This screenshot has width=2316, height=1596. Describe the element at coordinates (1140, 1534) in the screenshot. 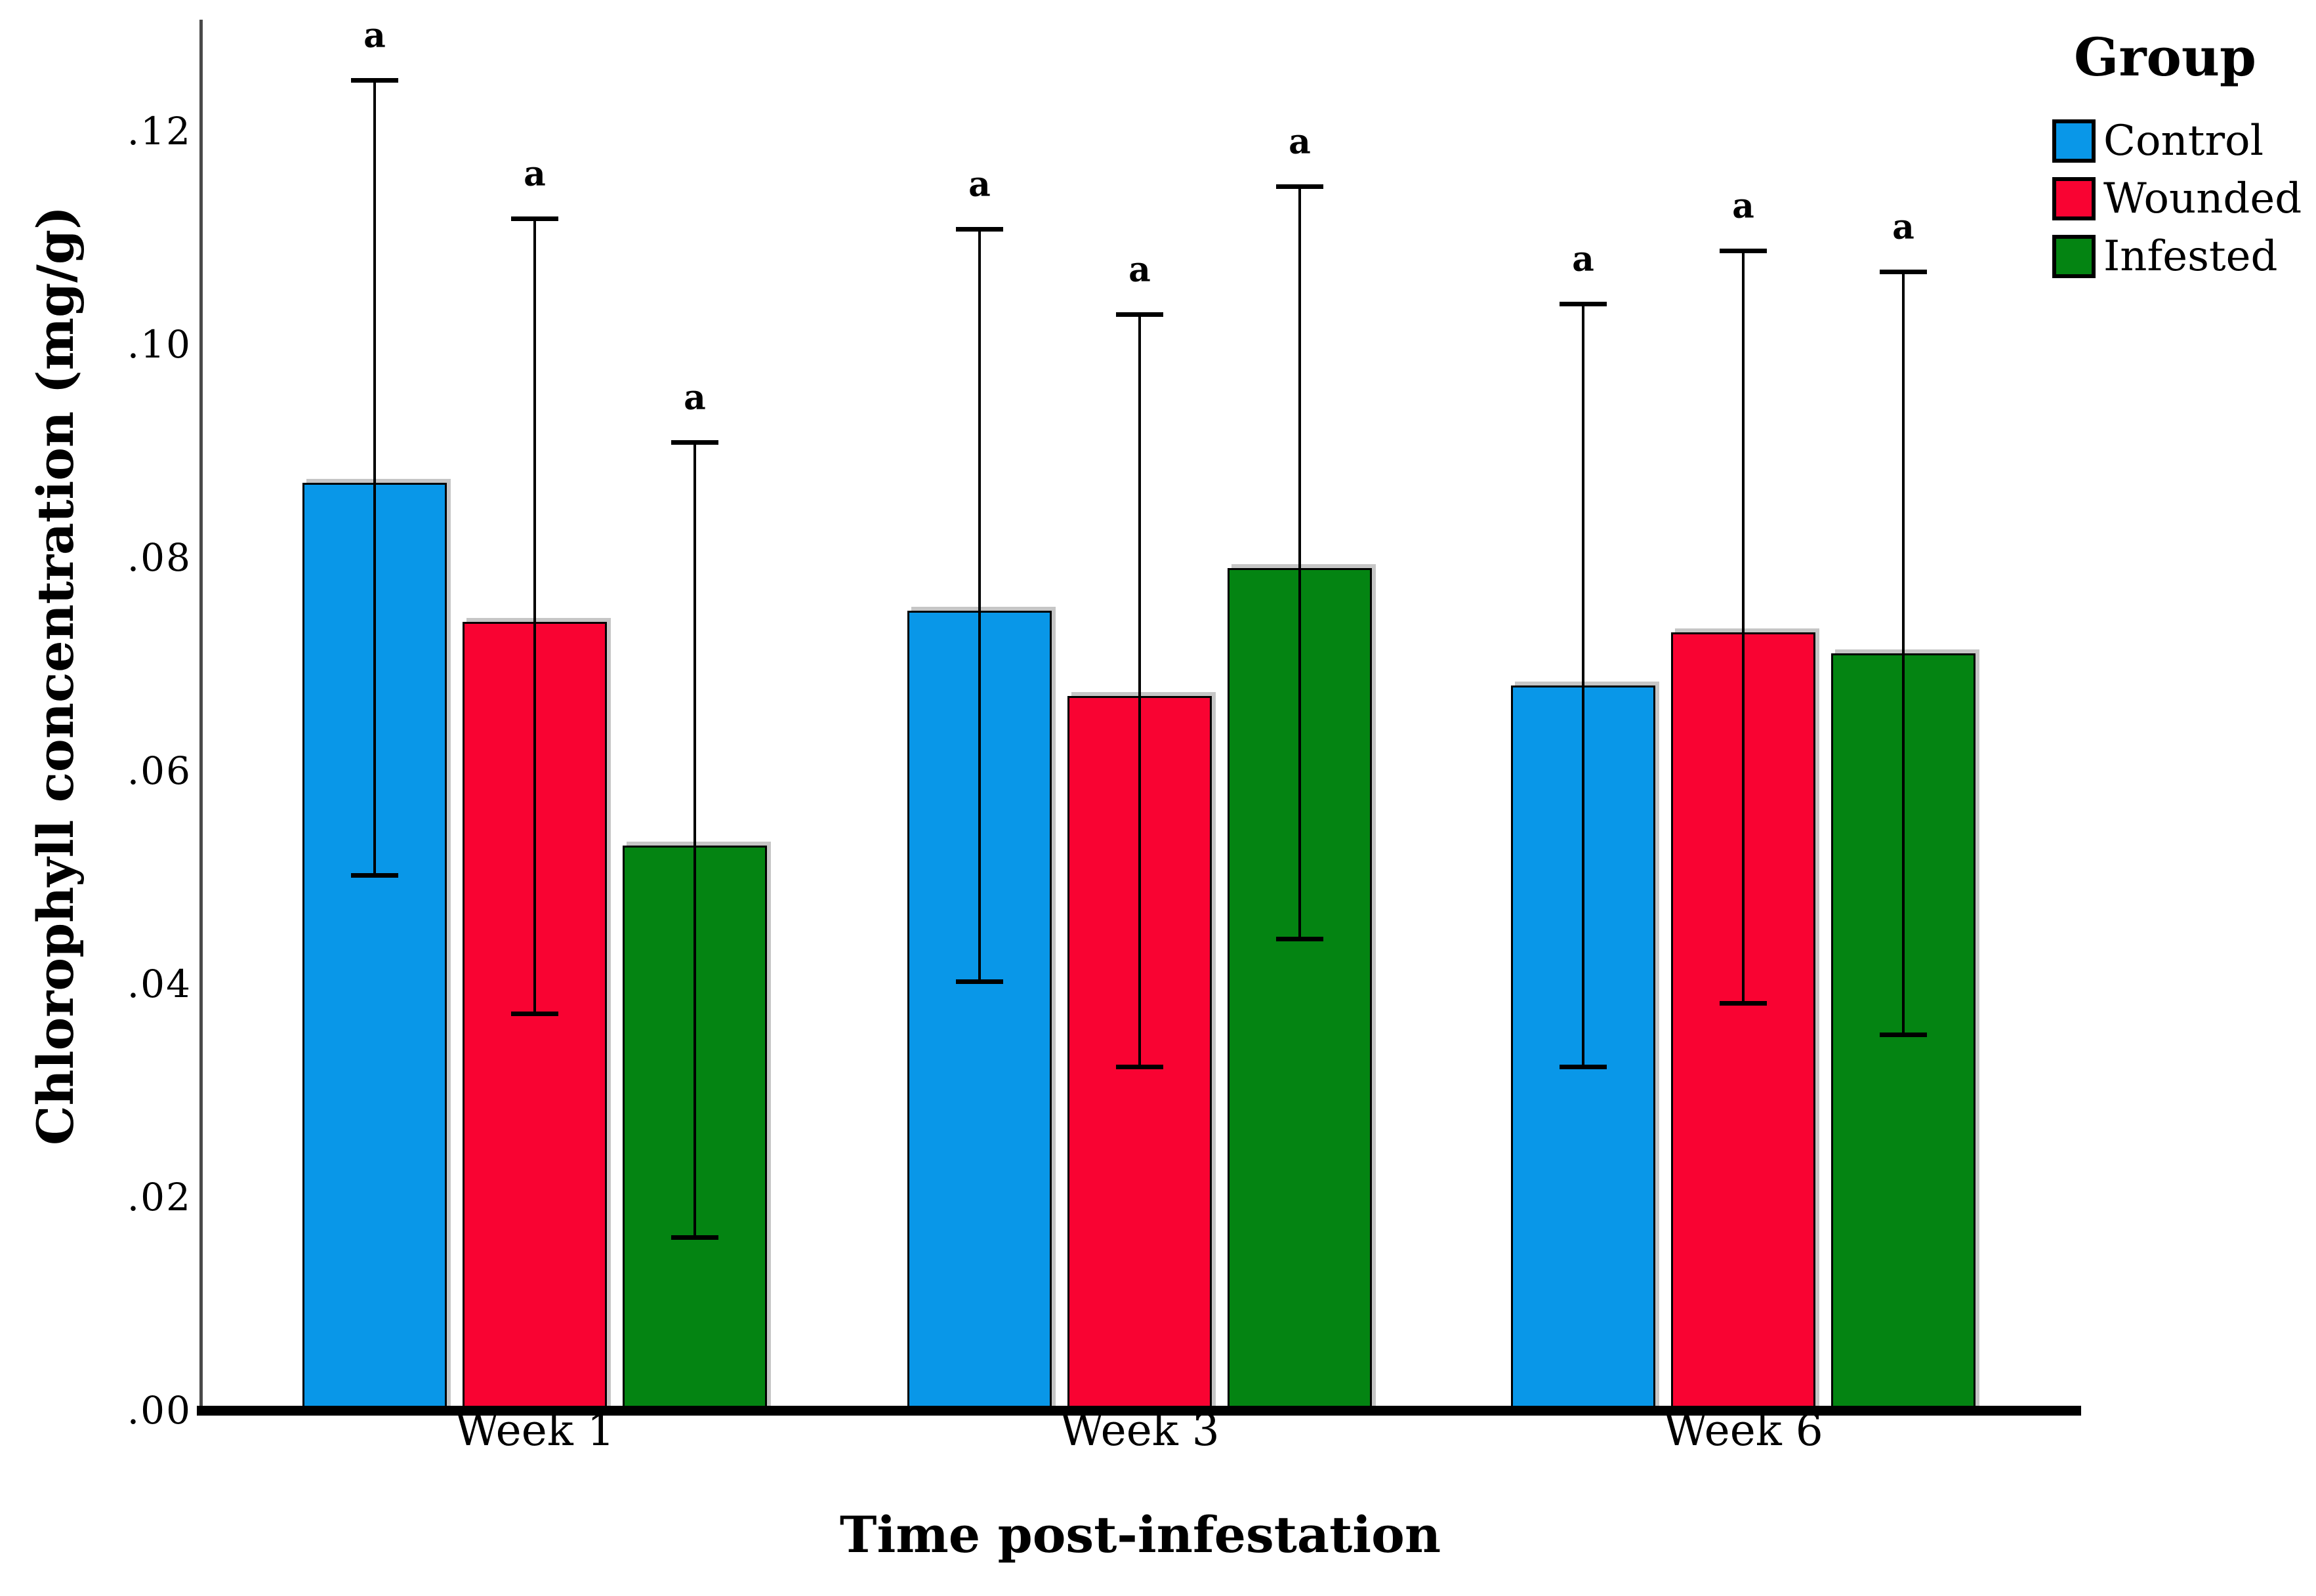

I see `x-axis-title: Time post-infestation` at that location.